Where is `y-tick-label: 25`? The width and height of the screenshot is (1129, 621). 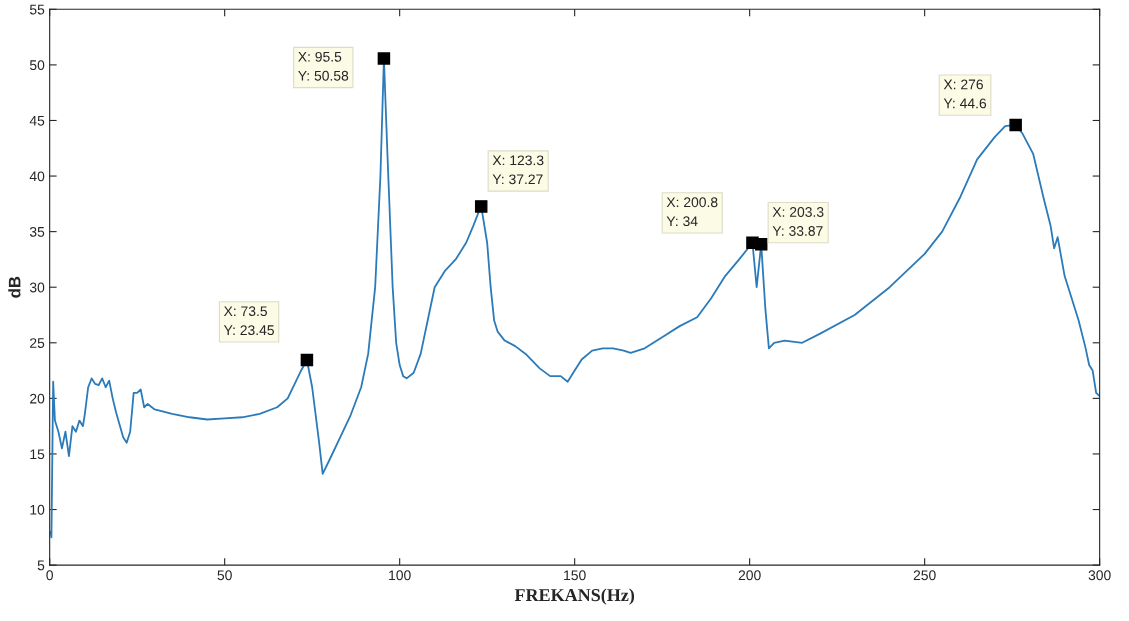
y-tick-label: 25 is located at coordinates (37, 343).